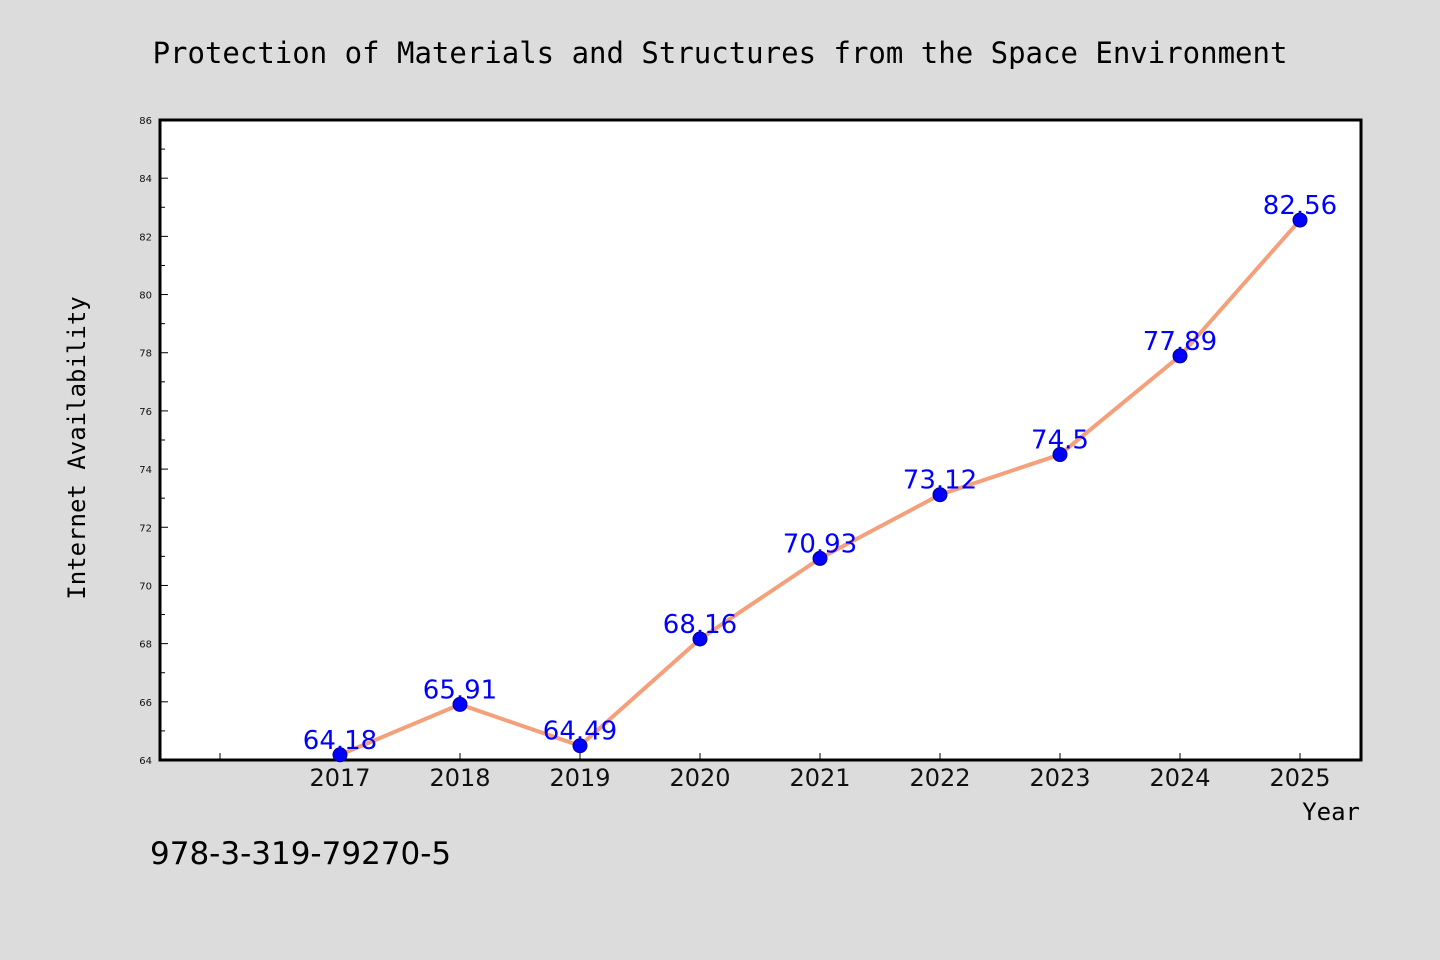 Image resolution: width=1440 pixels, height=960 pixels. Describe the element at coordinates (145, 296) in the screenshot. I see `y-tick-label: 80` at that location.